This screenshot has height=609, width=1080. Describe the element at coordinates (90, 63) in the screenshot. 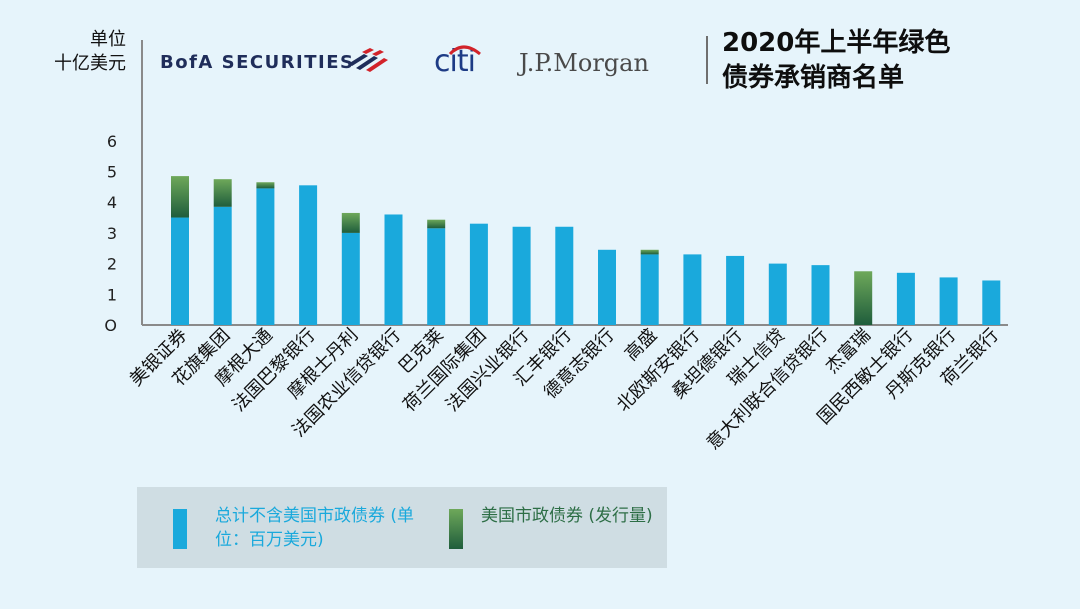

I see `unit-line-2: 十亿美元` at that location.